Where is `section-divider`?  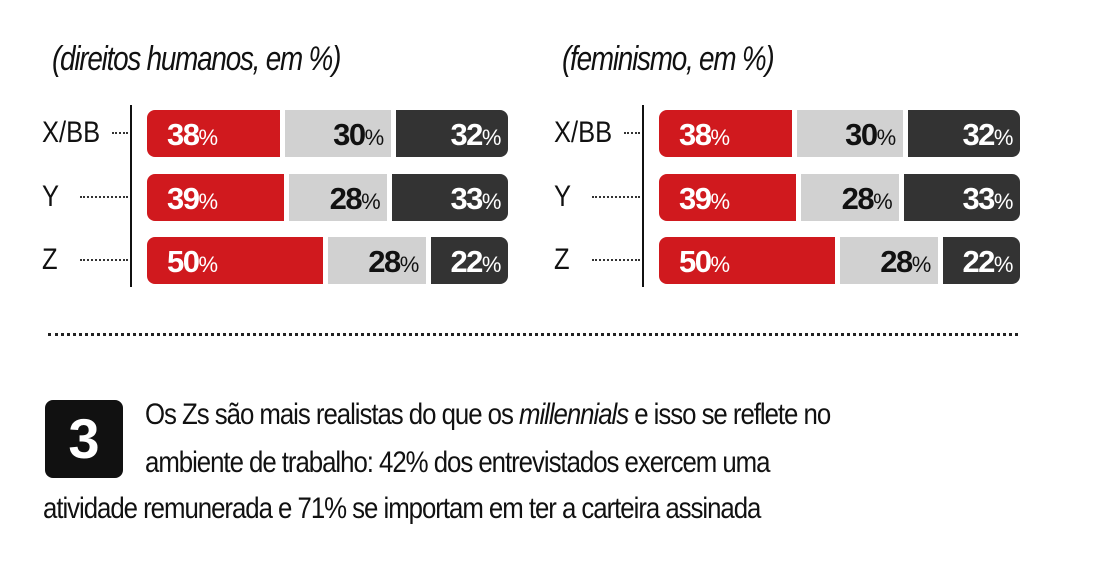
section-divider is located at coordinates (533, 334).